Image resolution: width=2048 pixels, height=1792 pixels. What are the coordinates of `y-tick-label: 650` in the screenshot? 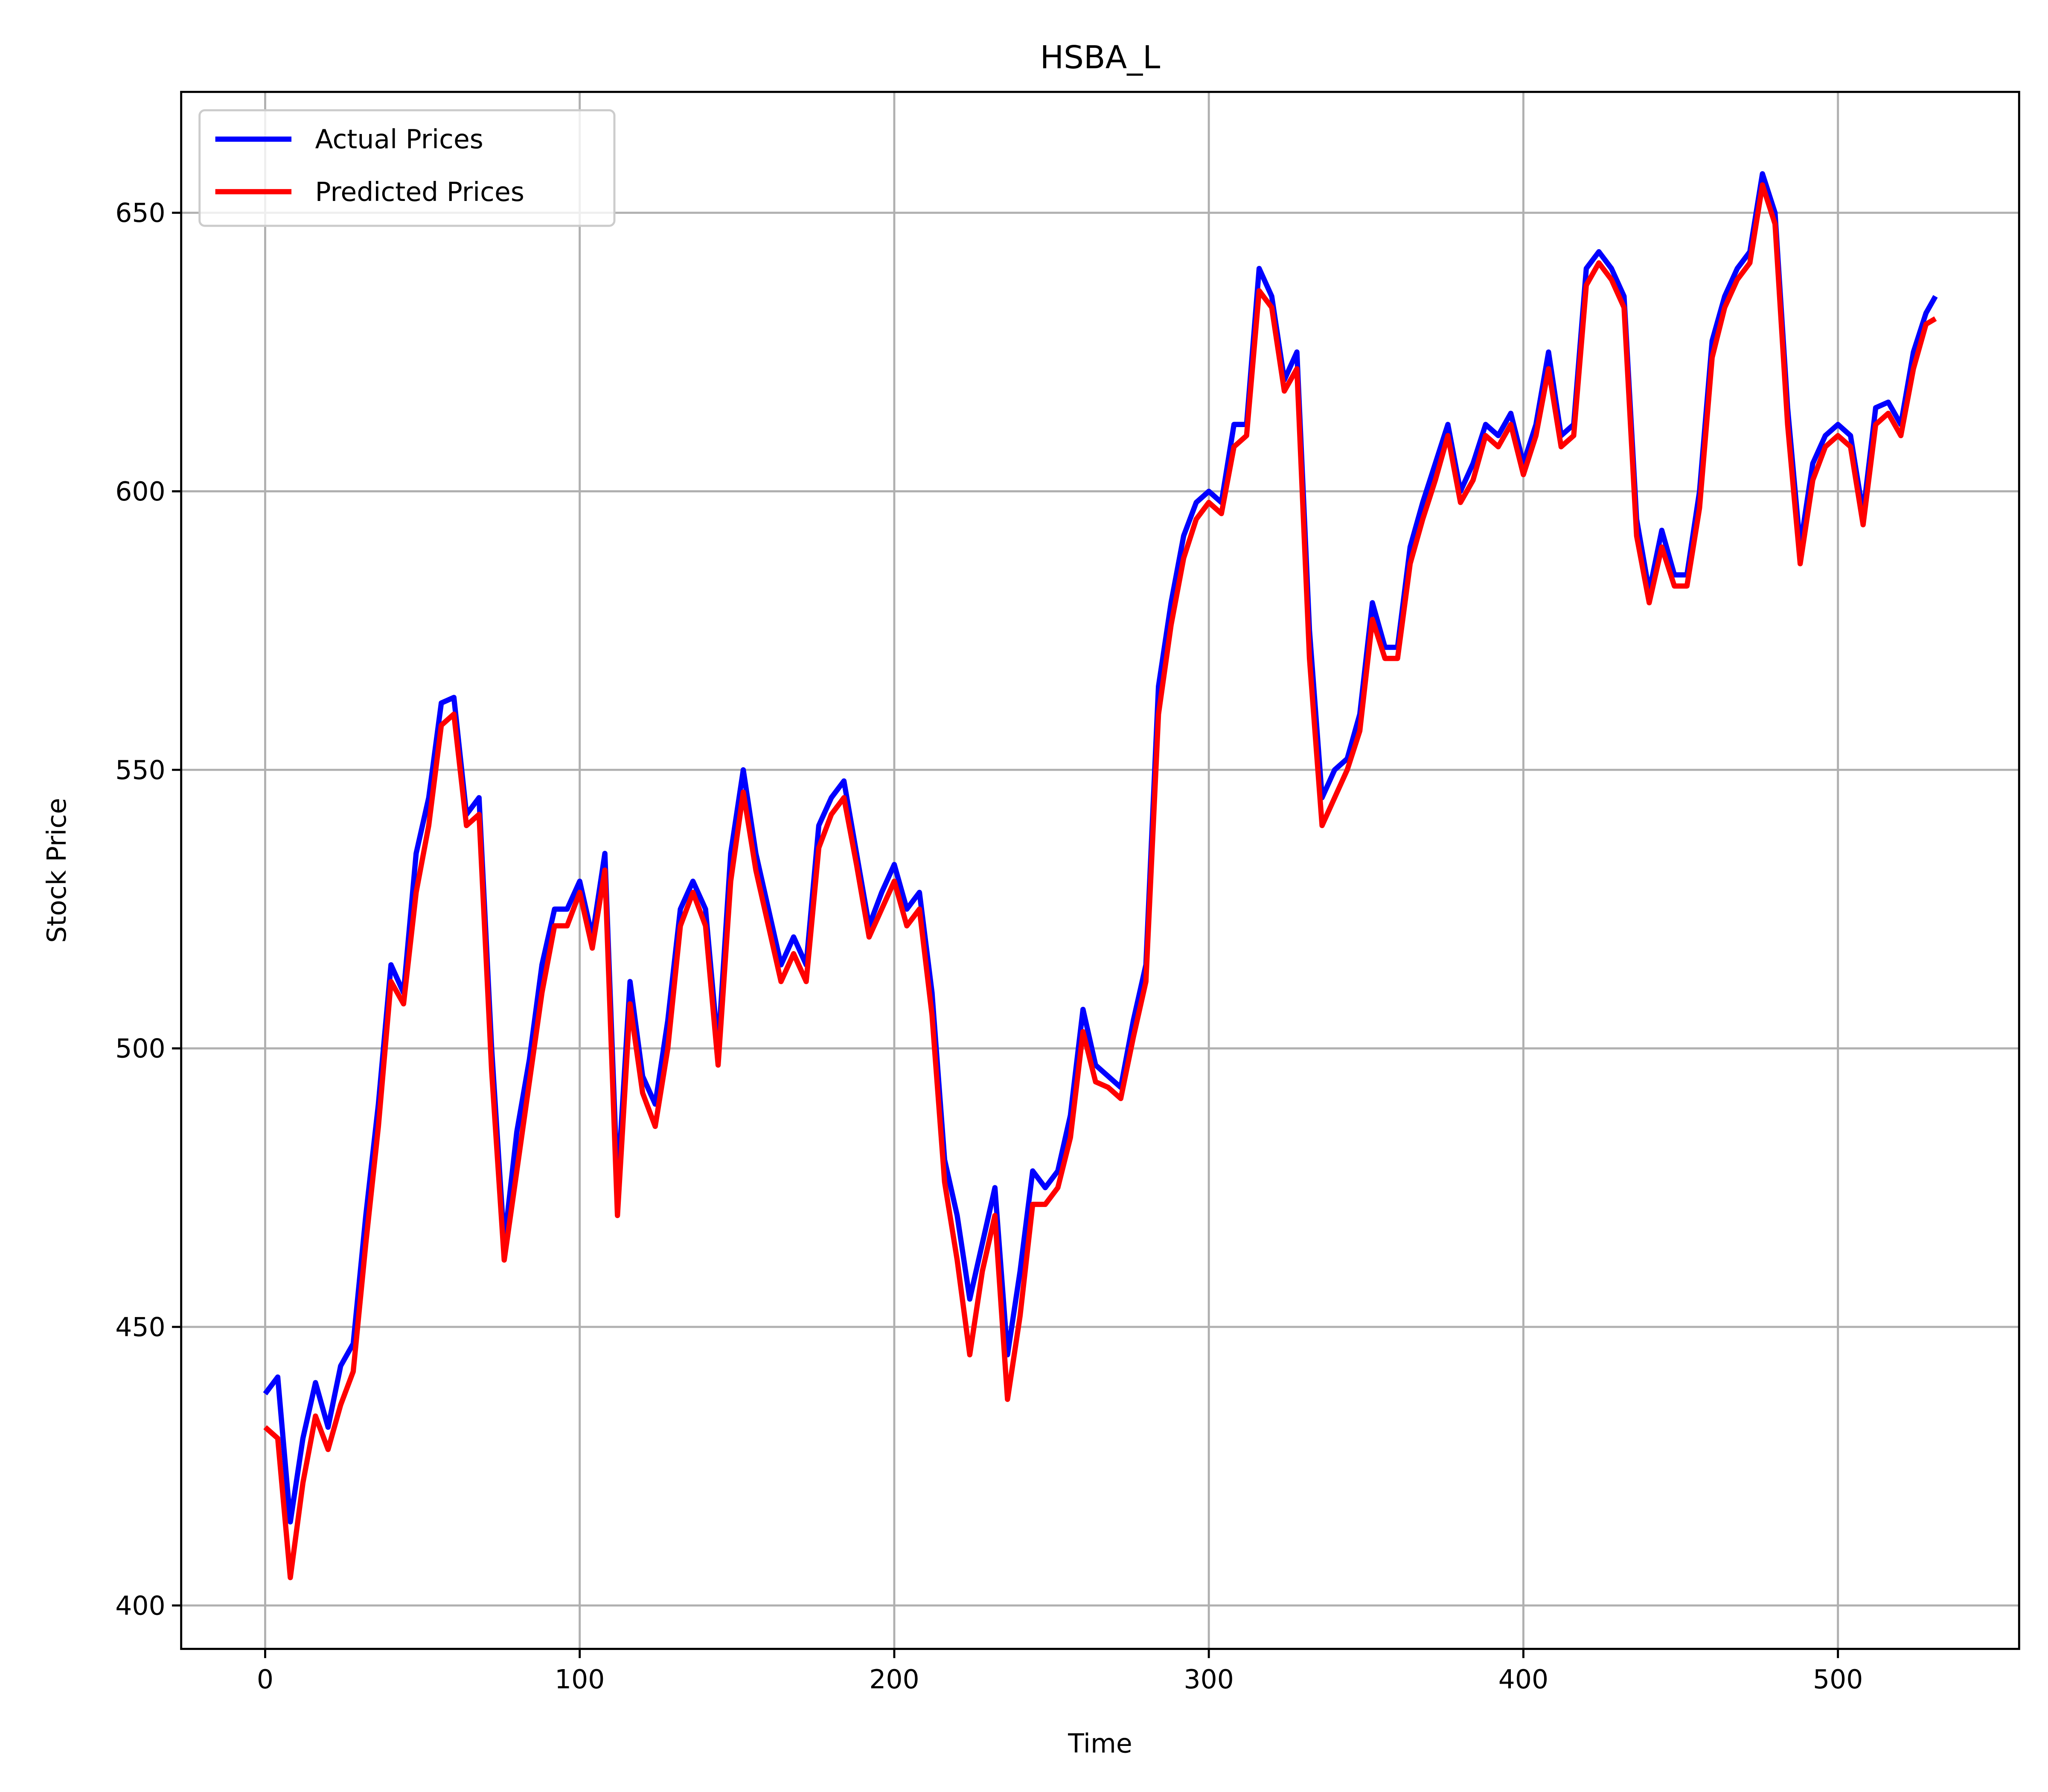 It's located at (140, 213).